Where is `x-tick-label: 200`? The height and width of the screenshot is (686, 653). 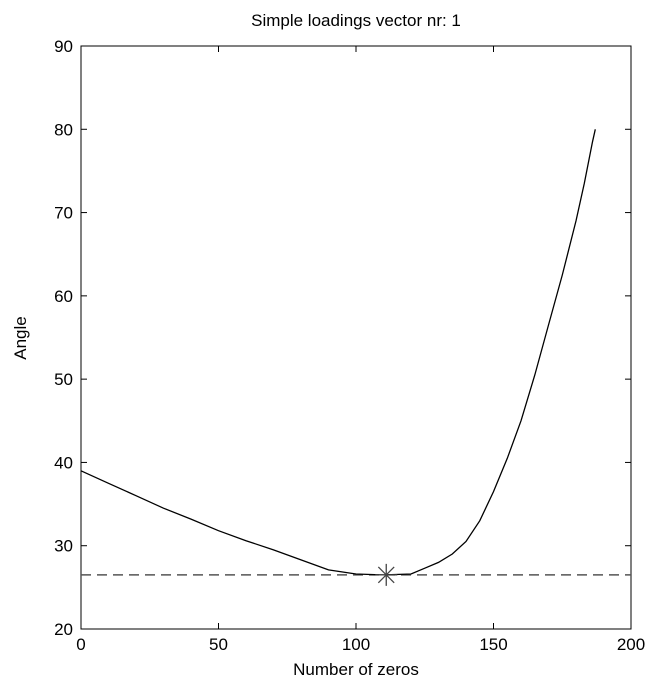 x-tick-label: 200 is located at coordinates (631, 644).